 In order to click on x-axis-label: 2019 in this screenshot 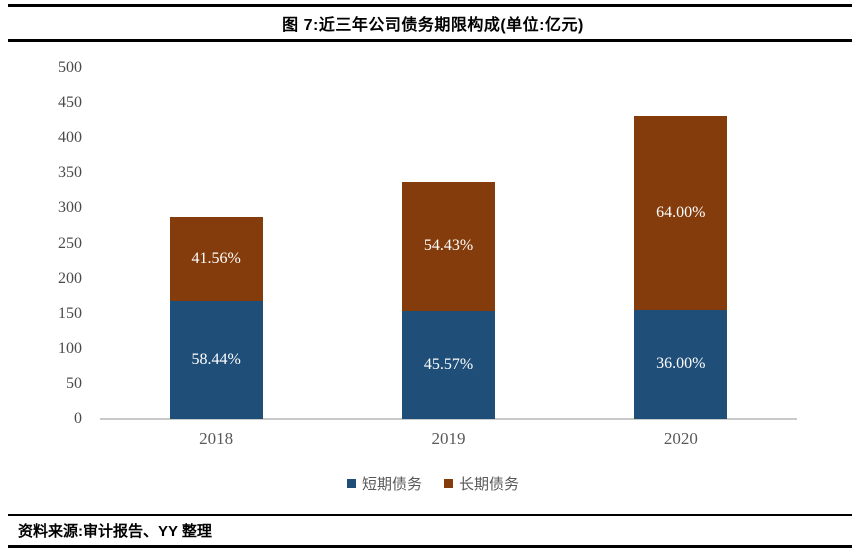, I will do `click(448, 438)`.